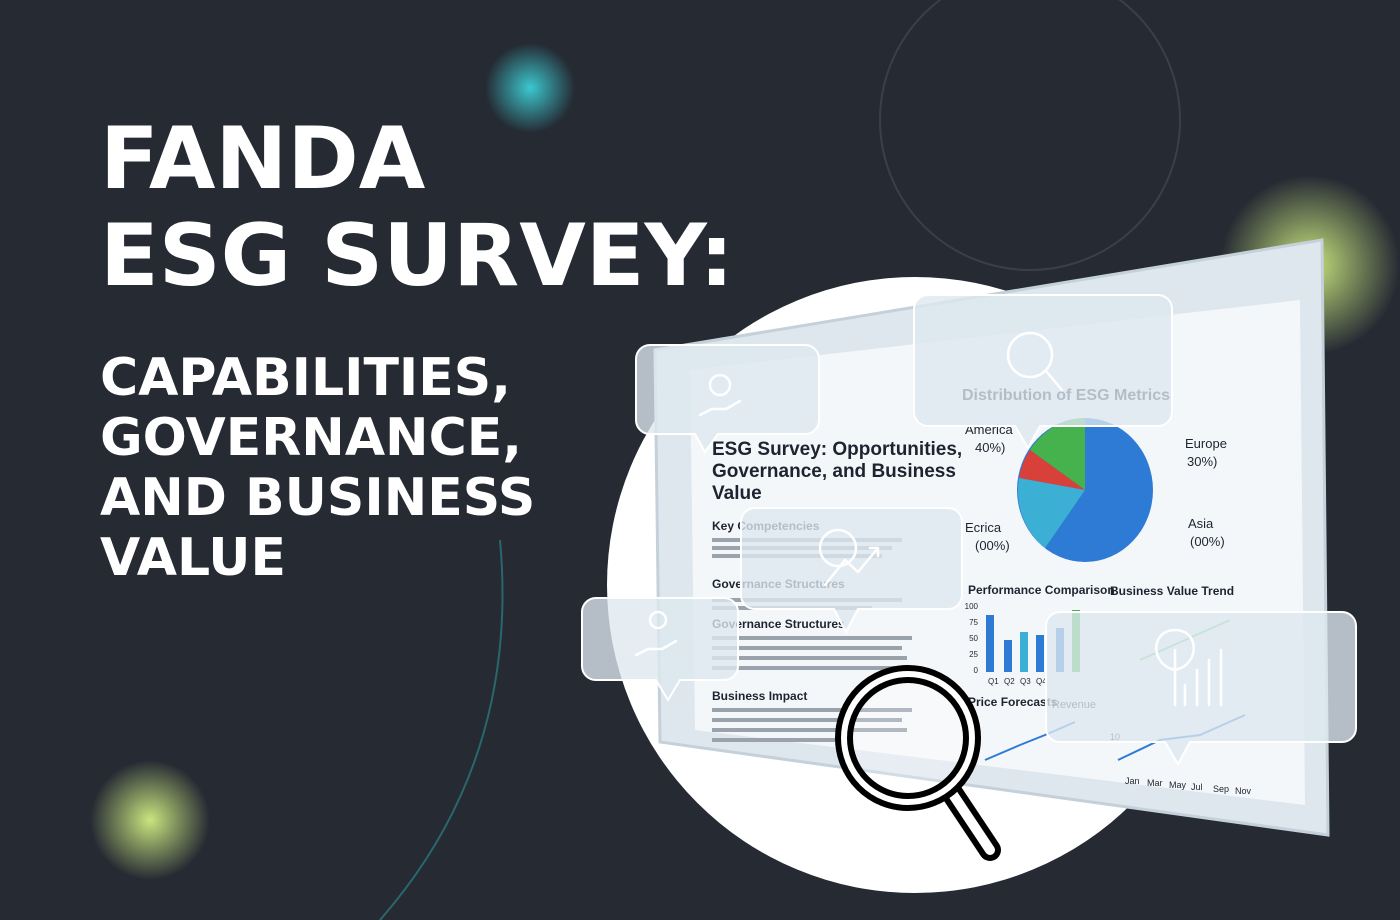 Image resolution: width=1400 pixels, height=920 pixels. Describe the element at coordinates (834, 471) in the screenshot. I see `document-title: Governance, and Business` at that location.